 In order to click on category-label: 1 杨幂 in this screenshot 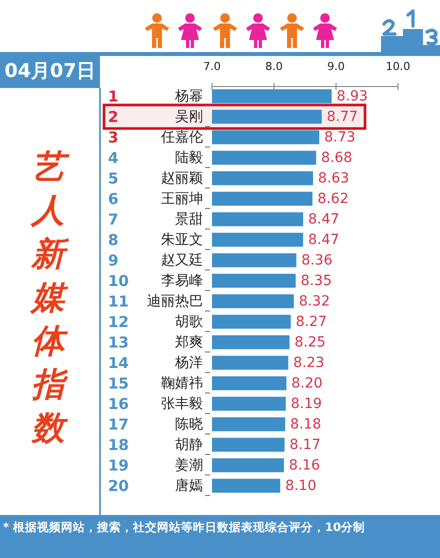, I will do `click(156, 96)`.